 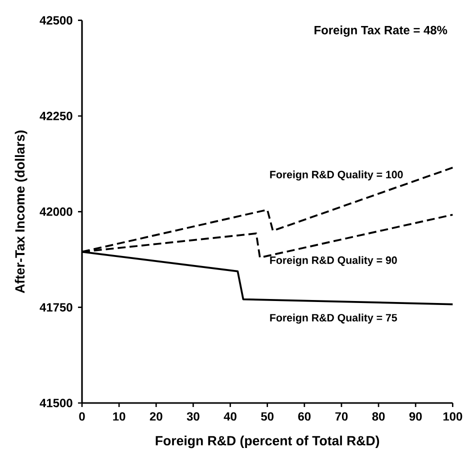 I want to click on series-label: Foreign R&D Quality = 100, so click(x=336, y=175).